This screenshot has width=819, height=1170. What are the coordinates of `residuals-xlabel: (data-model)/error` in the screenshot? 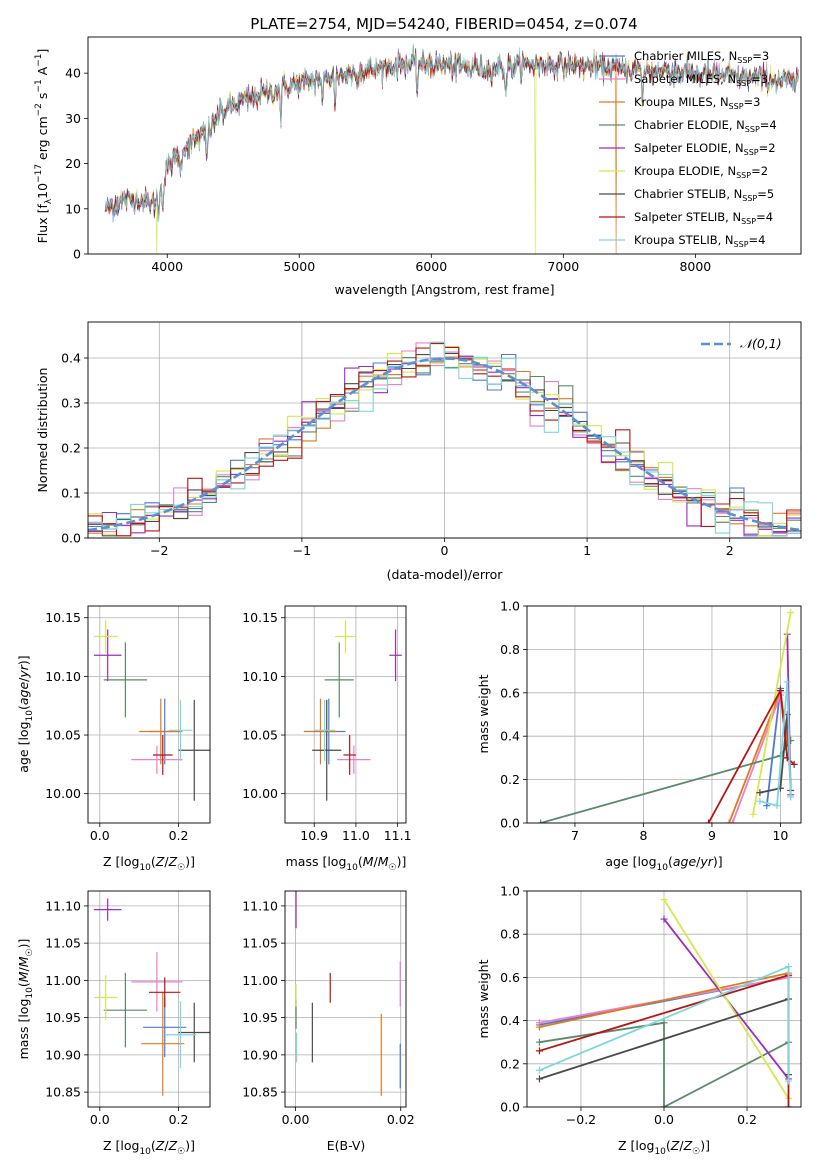 It's located at (445, 574).